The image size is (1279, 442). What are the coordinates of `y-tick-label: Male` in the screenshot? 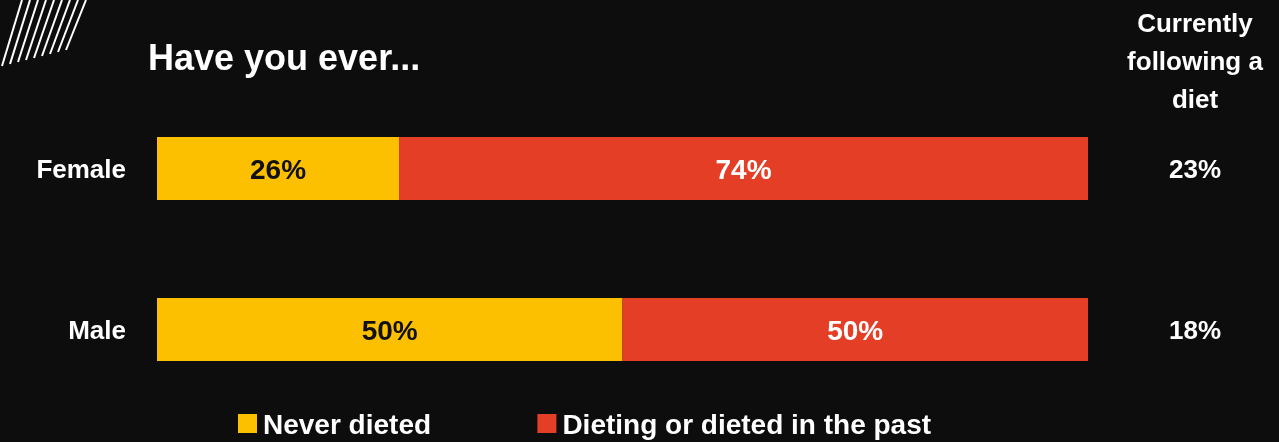 It's located at (97, 329).